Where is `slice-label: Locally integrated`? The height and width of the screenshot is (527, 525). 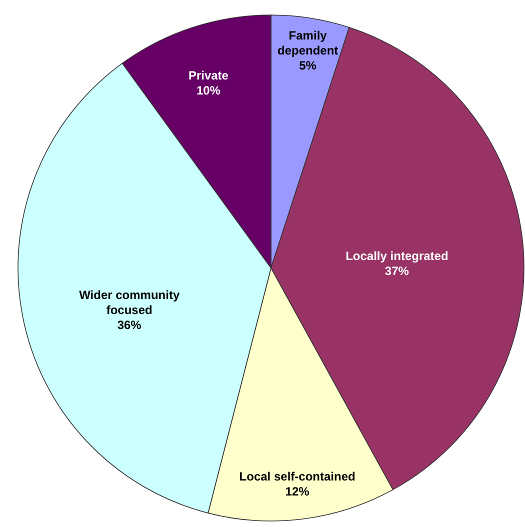
slice-label: Locally integrated is located at coordinates (397, 256).